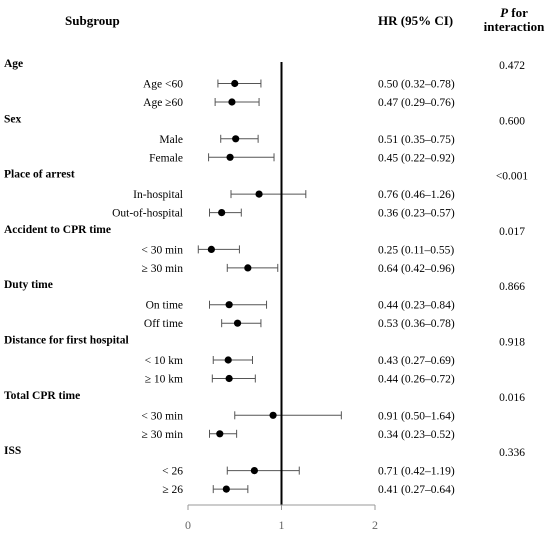  Describe the element at coordinates (512, 177) in the screenshot. I see `p-value: <0.001` at that location.